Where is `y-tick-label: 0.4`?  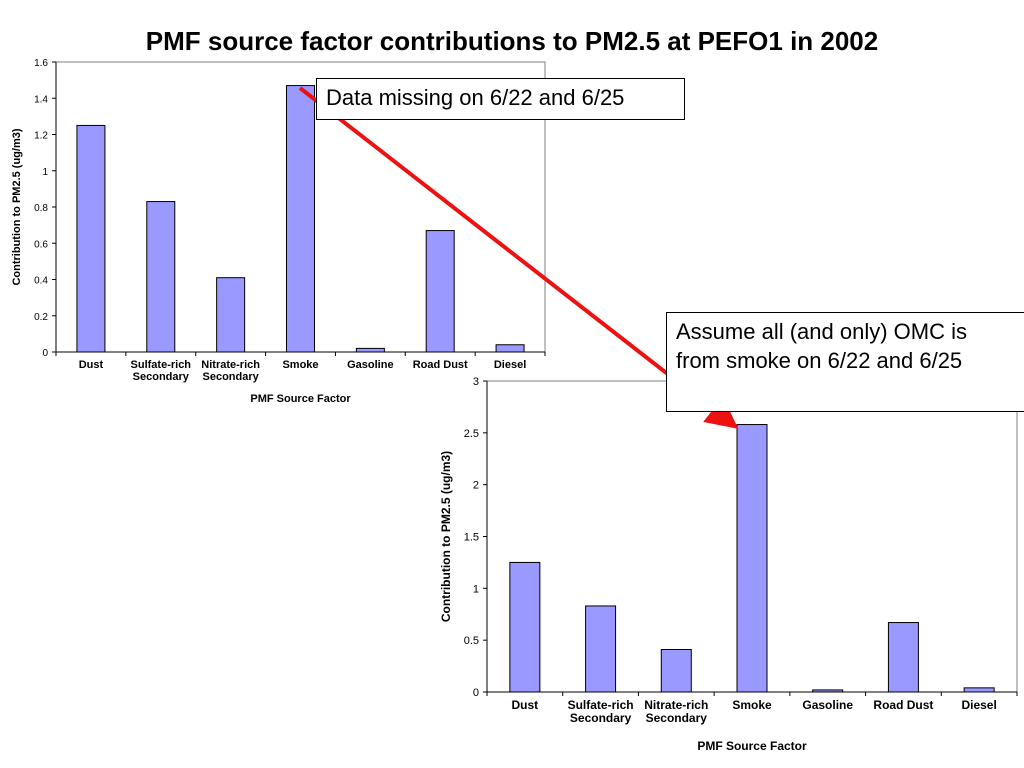
y-tick-label: 0.4 is located at coordinates (41, 281).